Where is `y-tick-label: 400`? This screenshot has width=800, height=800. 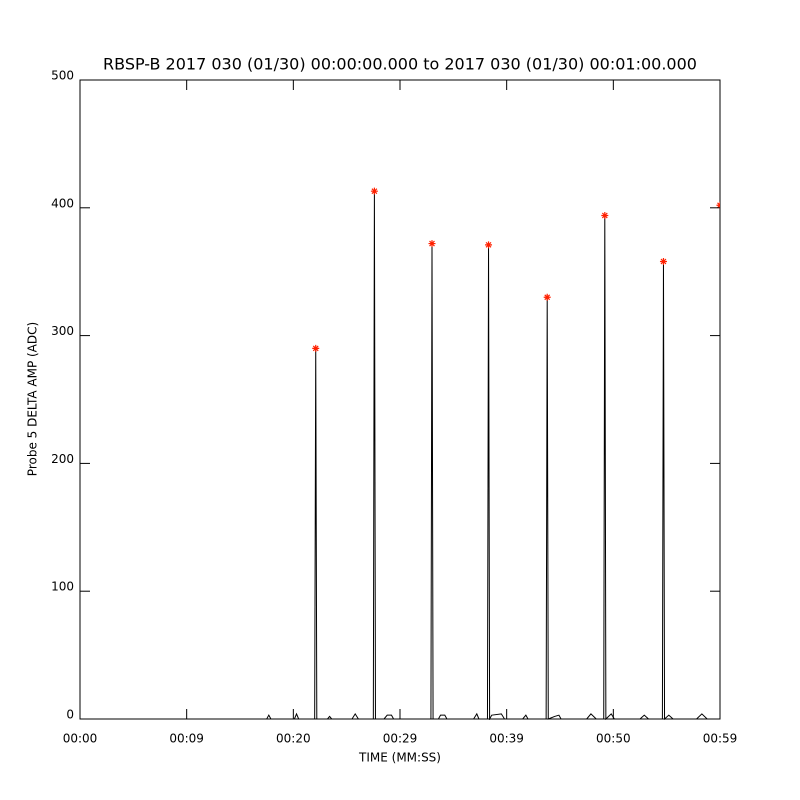 y-tick-label: 400 is located at coordinates (62, 203).